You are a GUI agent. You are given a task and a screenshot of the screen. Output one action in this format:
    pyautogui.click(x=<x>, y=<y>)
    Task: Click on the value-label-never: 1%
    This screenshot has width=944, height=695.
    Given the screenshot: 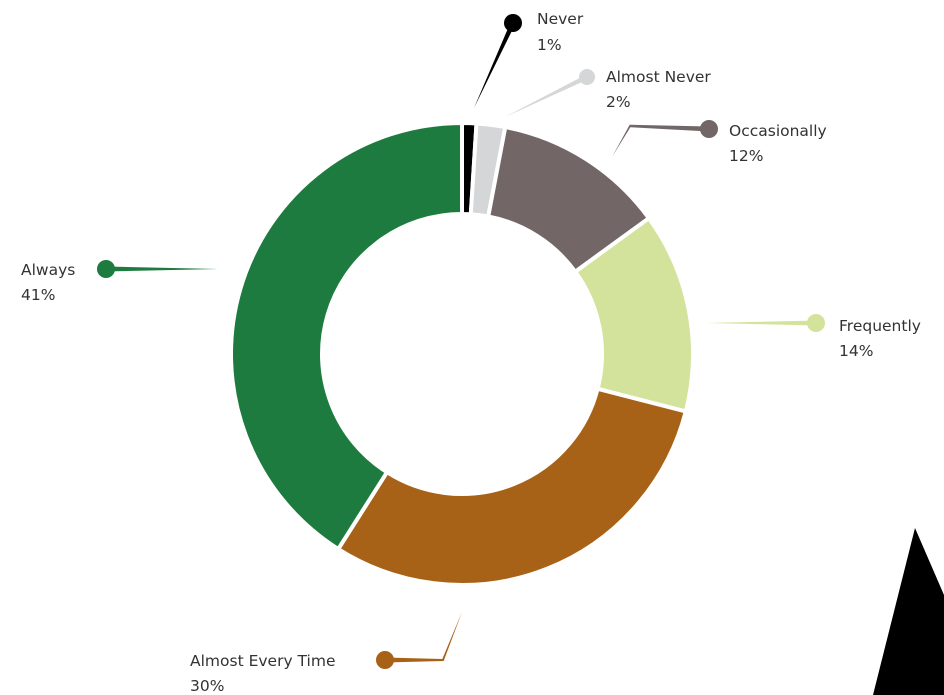 What is the action you would take?
    pyautogui.click(x=549, y=45)
    